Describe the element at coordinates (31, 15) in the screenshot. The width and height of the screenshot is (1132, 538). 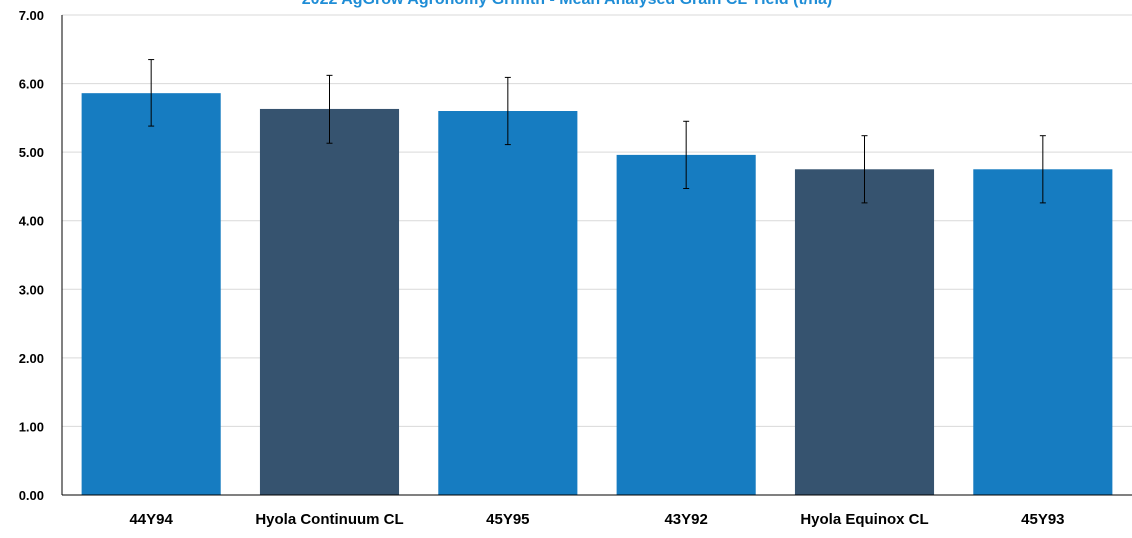
I see `y-tick-label: 7.00` at that location.